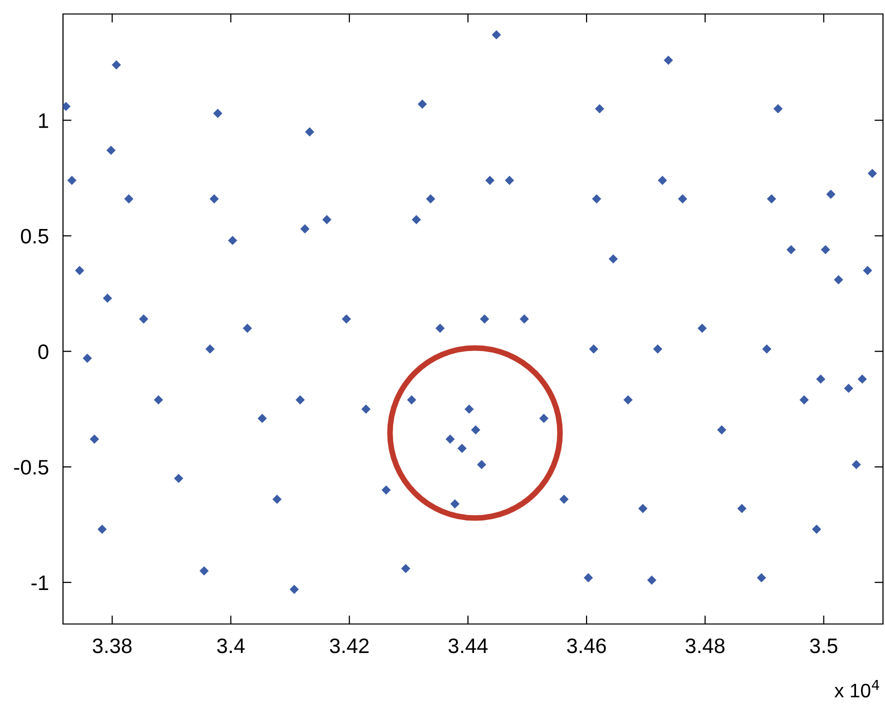 The height and width of the screenshot is (705, 885). I want to click on y-tick-label: 0.5, so click(34, 236).